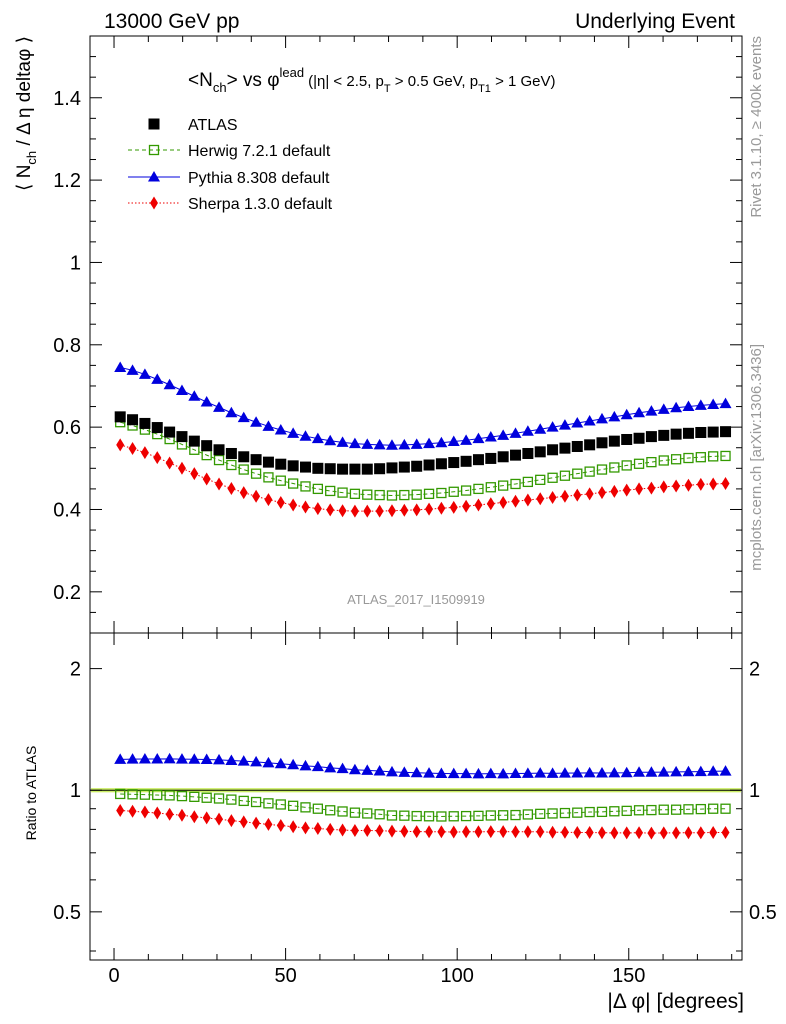 The image size is (786, 1024). Describe the element at coordinates (416, 599) in the screenshot. I see `analysis-watermark: ATLAS_2017_I1509919` at that location.